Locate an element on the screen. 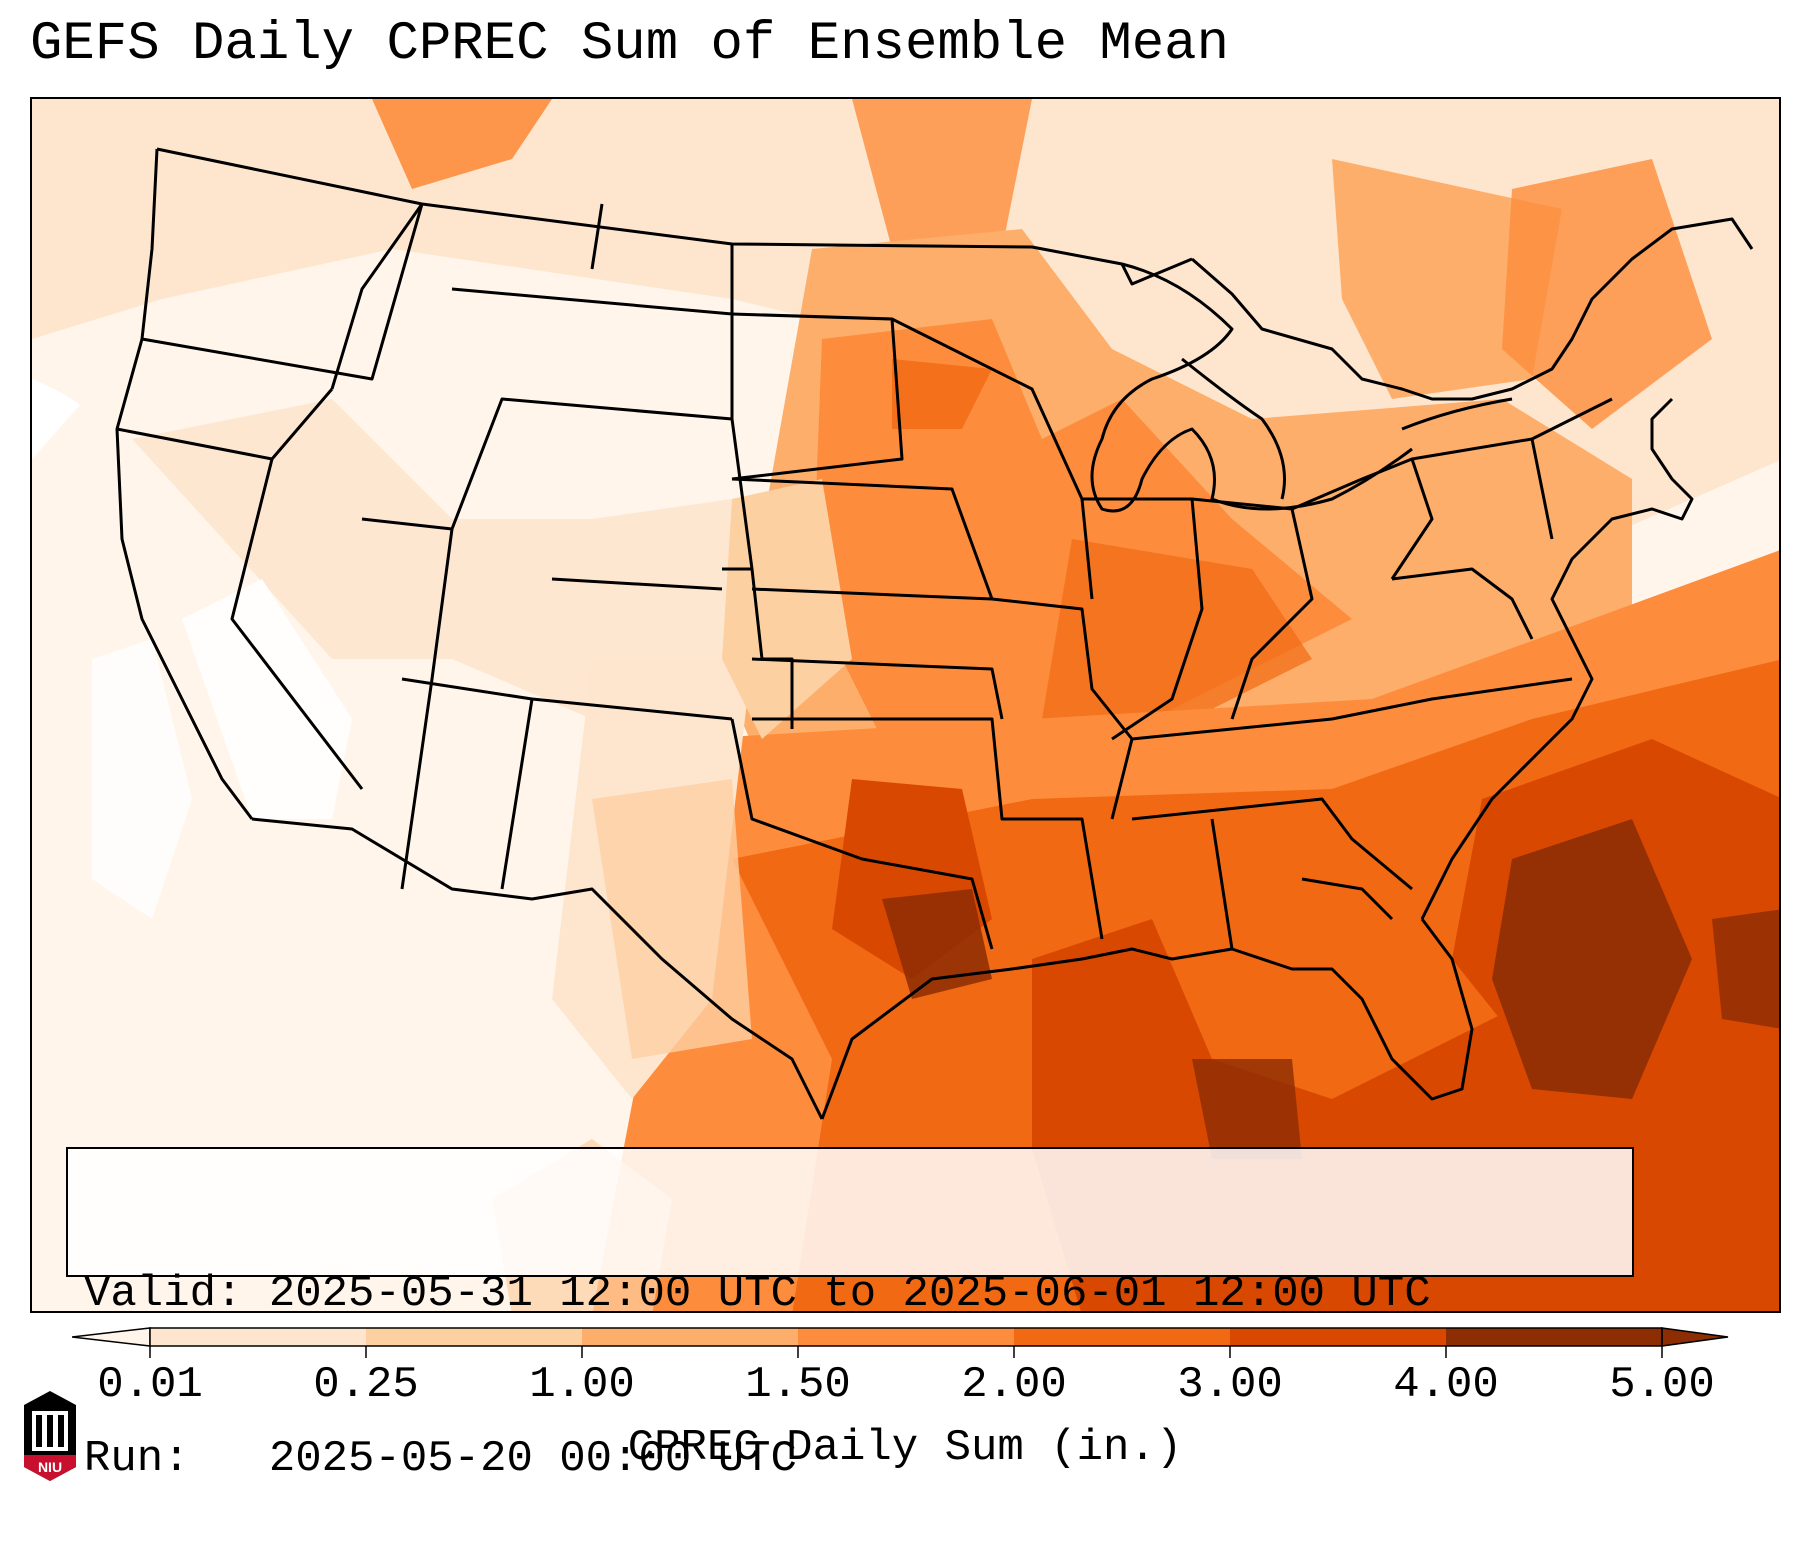 The width and height of the screenshot is (1803, 1542). run-line: Run: 2025-05-20 00:00 UTC is located at coordinates (440, 1459).